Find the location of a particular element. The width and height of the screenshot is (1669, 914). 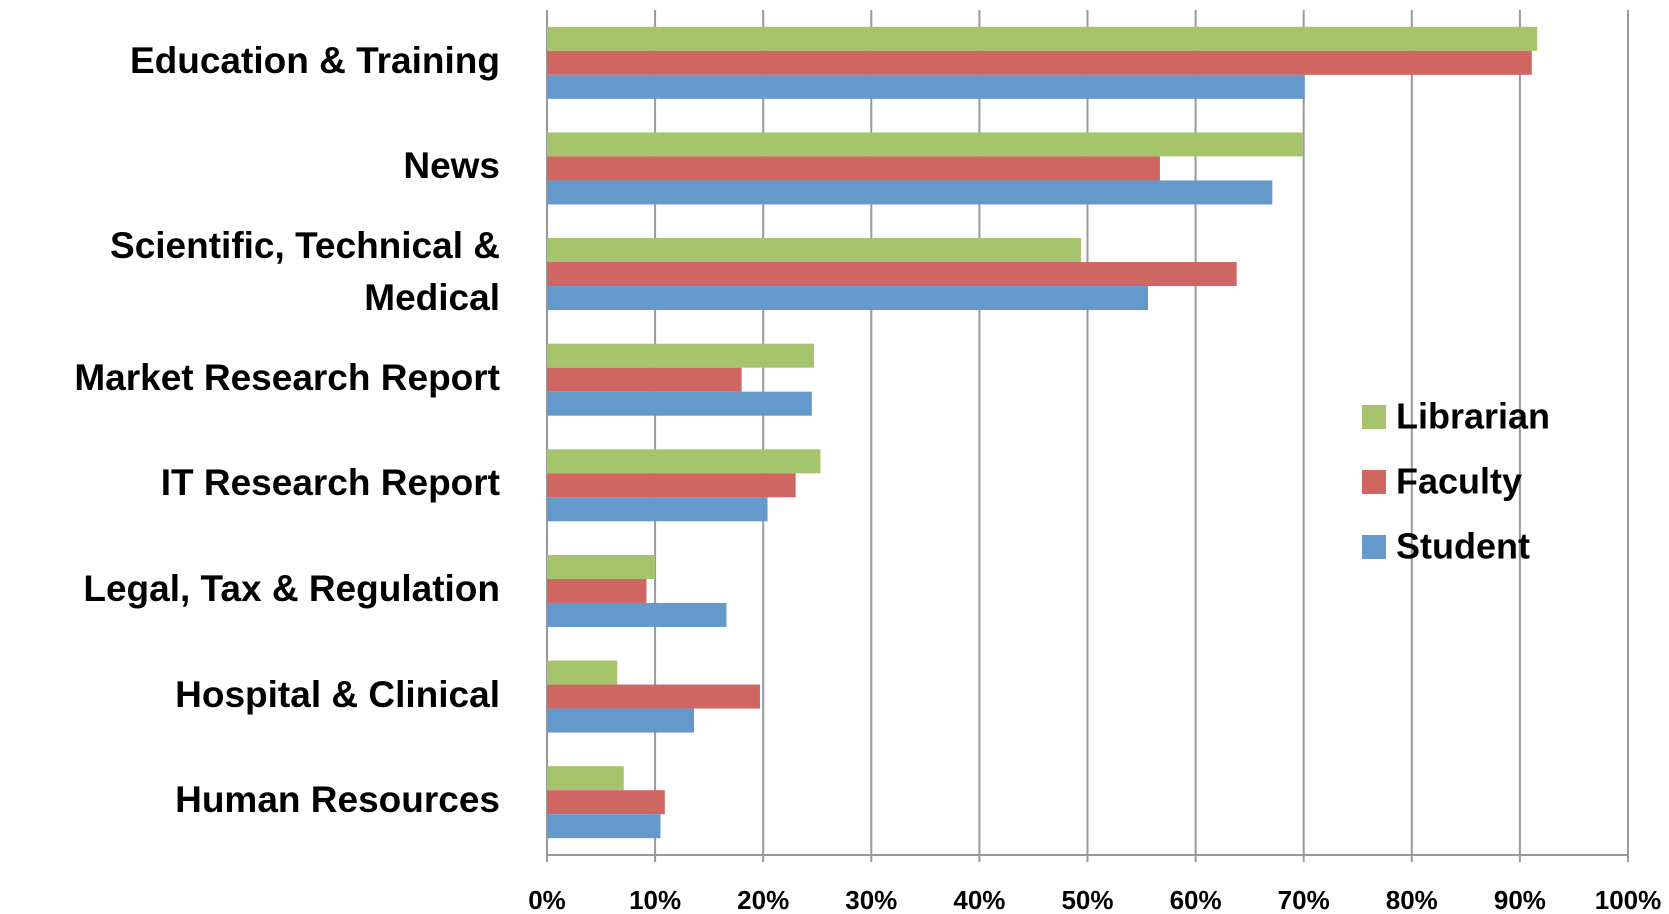

category-label: Scientific, Technical & Medical is located at coordinates (305, 272).